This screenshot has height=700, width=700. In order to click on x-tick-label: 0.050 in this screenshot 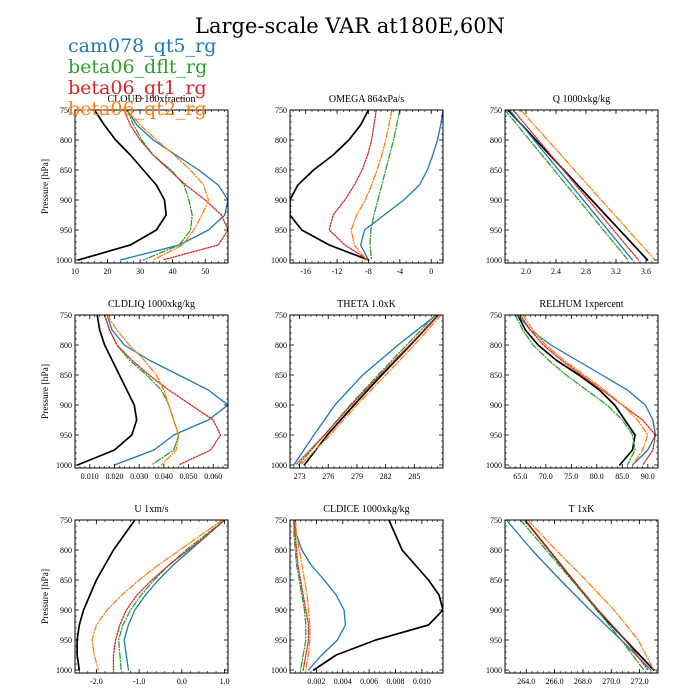, I will do `click(189, 476)`.